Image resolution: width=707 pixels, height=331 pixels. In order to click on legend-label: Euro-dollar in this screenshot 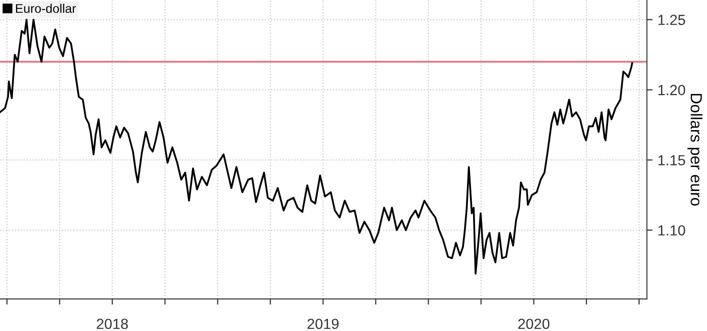, I will do `click(46, 8)`.